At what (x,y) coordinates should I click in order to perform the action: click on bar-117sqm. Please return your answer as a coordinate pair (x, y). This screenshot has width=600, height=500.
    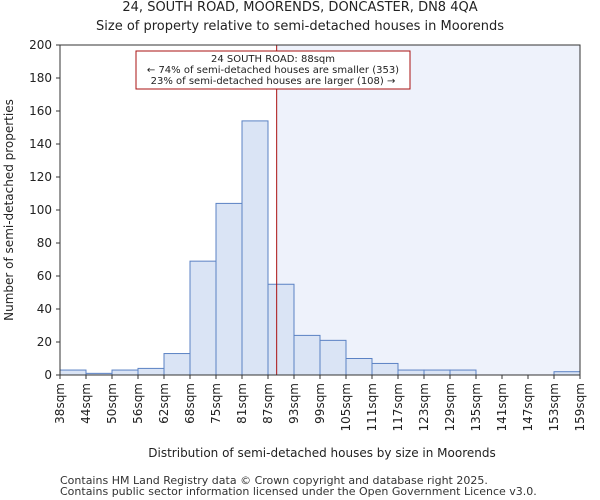
    Looking at the image, I should click on (411, 372).